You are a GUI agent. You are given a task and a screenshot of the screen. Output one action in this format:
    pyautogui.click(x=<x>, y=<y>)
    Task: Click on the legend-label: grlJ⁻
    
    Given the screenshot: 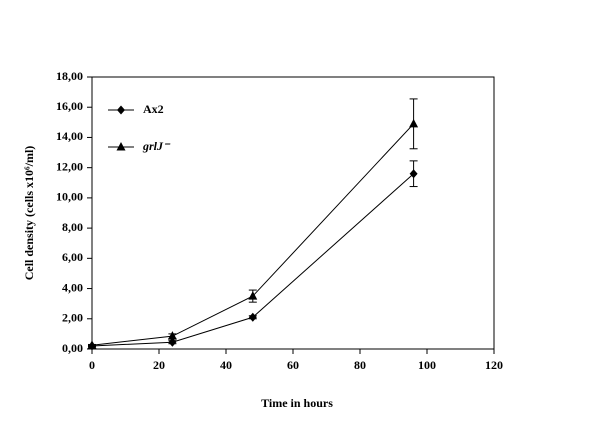 What is the action you would take?
    pyautogui.click(x=156, y=146)
    